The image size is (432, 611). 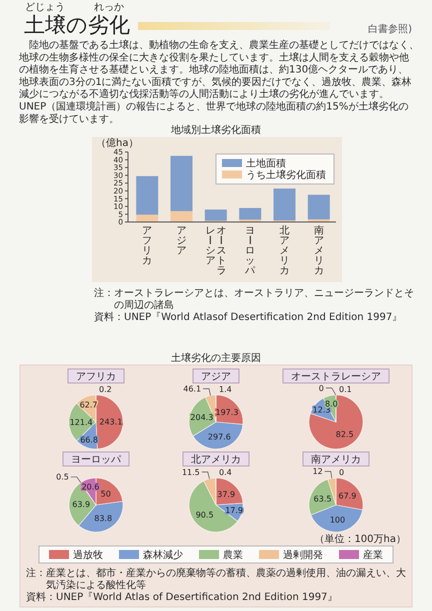 What do you see at coordinates (218, 82) in the screenshot?
I see `text: 陸地の基盤である土壌は、動植物の生命を支え、農業生産の基礎としてだけではなく、地球の生物多様性の保全に大きな役割を果たしています。土壌は人間を支える穀物や他の植物を生育させる基礎といえます。地球の陸地面積は、約130億ヘクタールであり、地球表面の3分の1に満たない面積ですが、気候的要因だけでなく、過放牧、農業、森林減少につながる不適切な伐採活動等の人間活動により土壌の劣化が進んでいます。UNEP（国連環境計画）の報告によると、世界で地球の陸地面積の約15%が土壌劣化の影響を受けています。` at bounding box center [218, 82].